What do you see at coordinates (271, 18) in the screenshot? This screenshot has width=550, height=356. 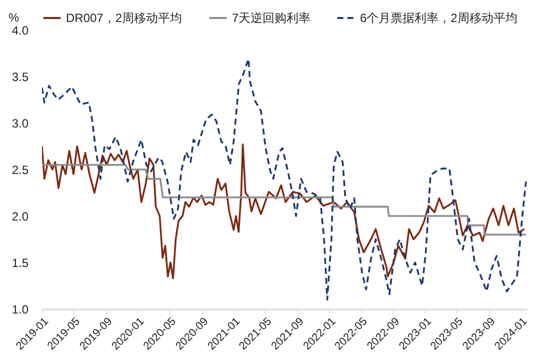 I see `legend-label: 7天逆回购利率` at bounding box center [271, 18].